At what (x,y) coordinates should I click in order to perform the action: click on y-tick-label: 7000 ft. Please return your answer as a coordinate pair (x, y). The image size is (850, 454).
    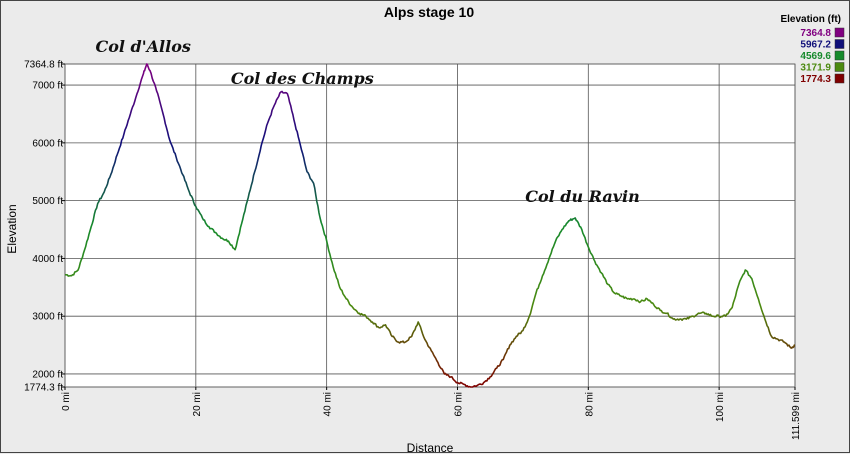
    Looking at the image, I should click on (47, 86).